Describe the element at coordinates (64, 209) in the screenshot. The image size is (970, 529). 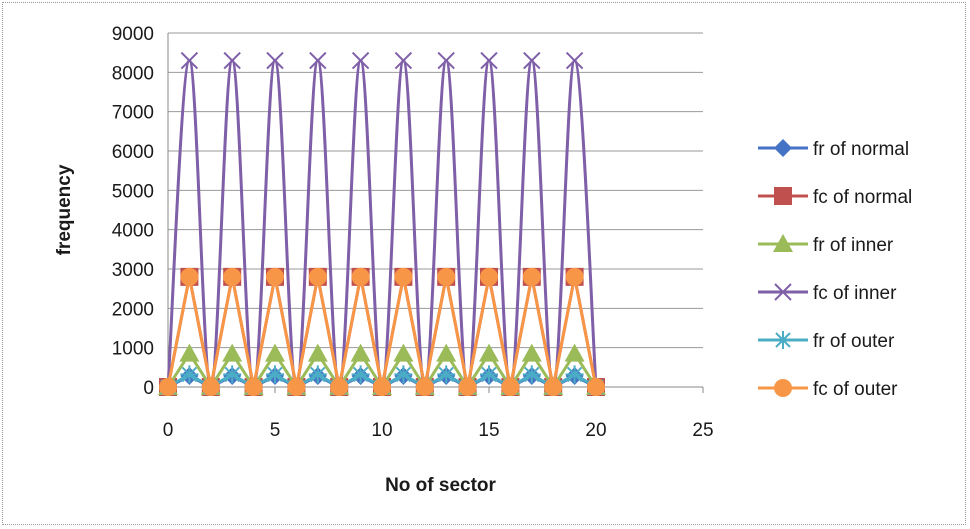
I see `y-axis-title: frequency` at that location.